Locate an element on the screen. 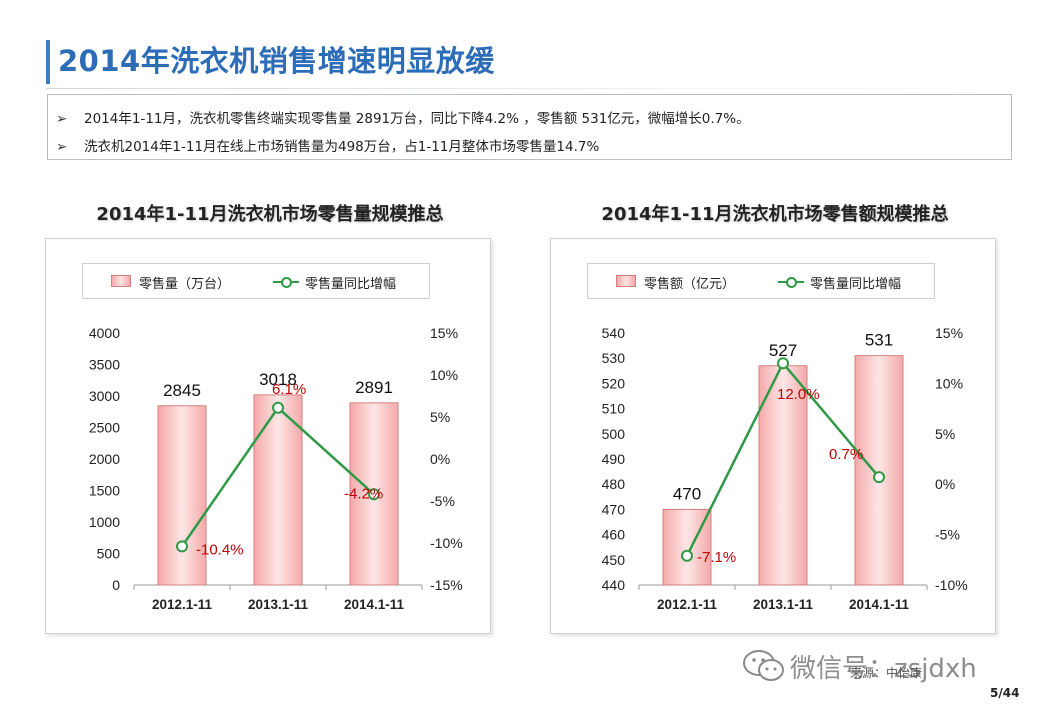 Image resolution: width=1058 pixels, height=720 pixels. left-axis-tick-label: 1000 is located at coordinates (104, 522).